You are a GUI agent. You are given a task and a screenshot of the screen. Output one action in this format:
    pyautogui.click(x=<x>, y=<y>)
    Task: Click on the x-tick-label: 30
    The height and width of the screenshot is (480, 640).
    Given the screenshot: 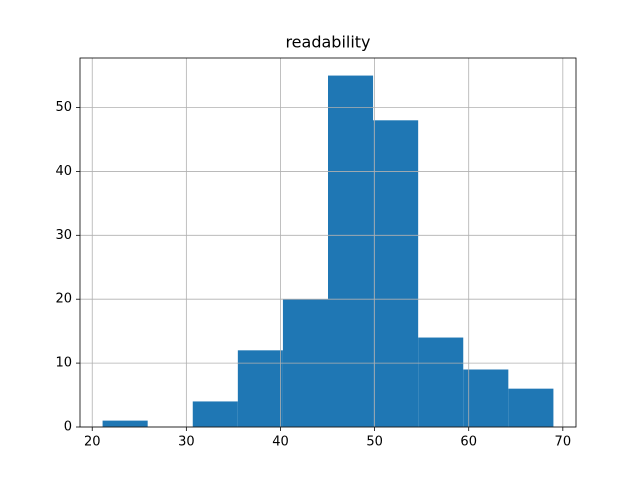 What is the action you would take?
    pyautogui.click(x=186, y=442)
    